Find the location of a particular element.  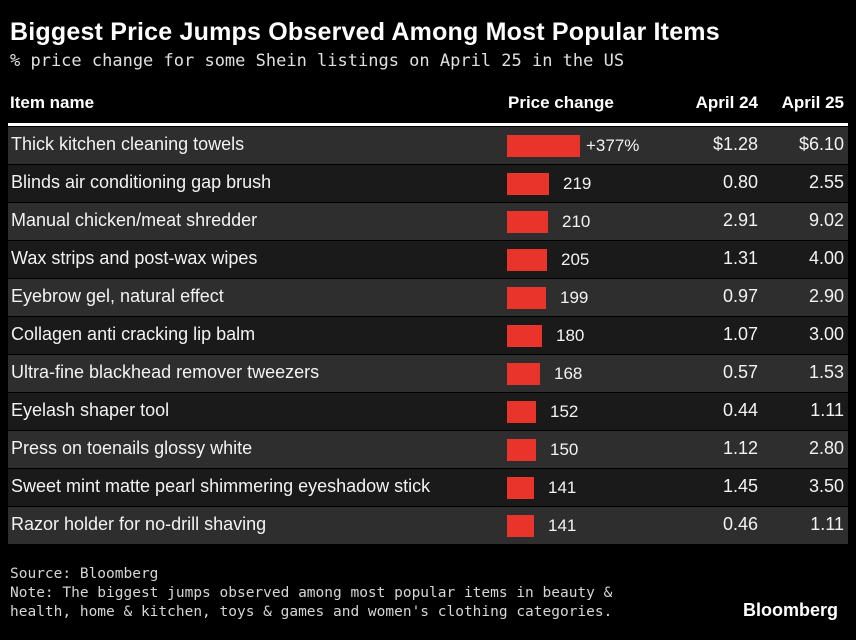

price-april25: 2.80 is located at coordinates (826, 448).